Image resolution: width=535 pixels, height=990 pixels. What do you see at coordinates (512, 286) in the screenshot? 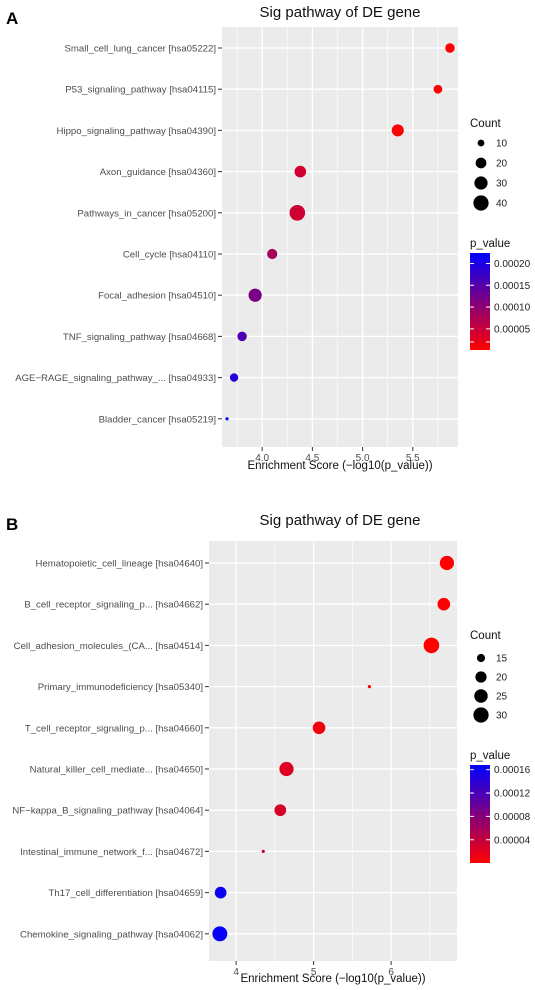
I see `colorbar-label: 0.00015` at bounding box center [512, 286].